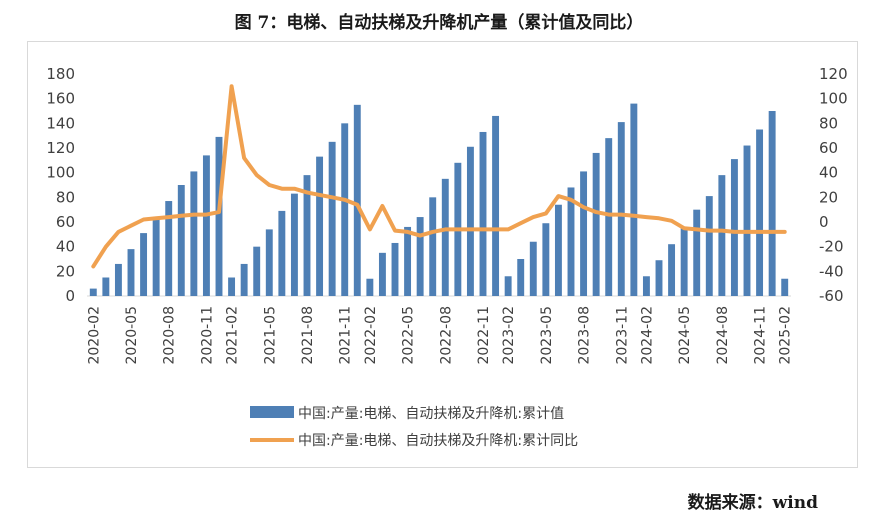  Describe the element at coordinates (647, 335) in the screenshot. I see `x-tick-label: 2024-02` at that location.